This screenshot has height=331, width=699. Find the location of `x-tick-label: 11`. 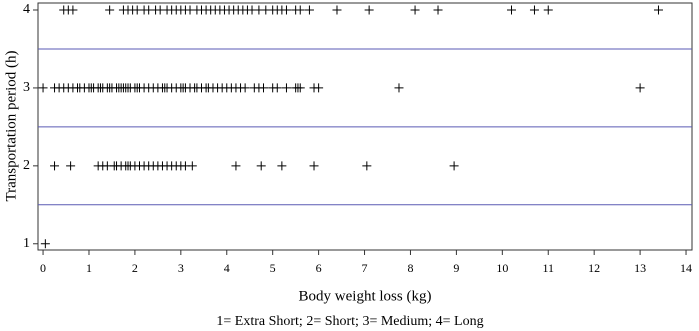

x-tick-label: 11 is located at coordinates (548, 268).